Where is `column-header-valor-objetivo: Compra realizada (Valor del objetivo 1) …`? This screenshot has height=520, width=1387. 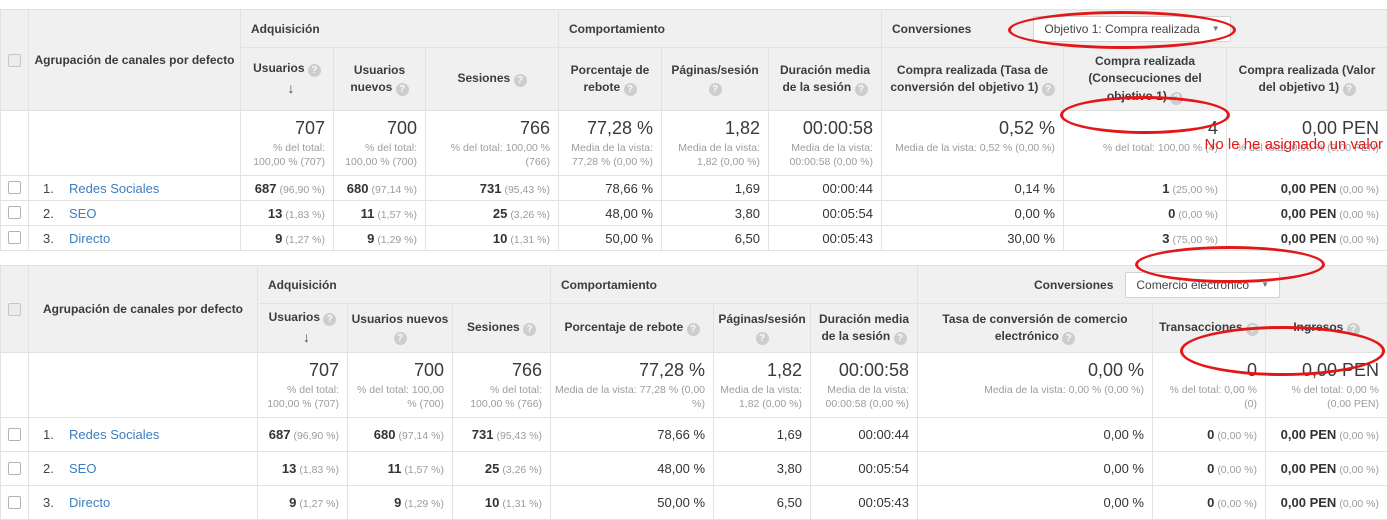 column-header-valor-objetivo: Compra realizada (Valor del objetivo 1) … is located at coordinates (1307, 79).